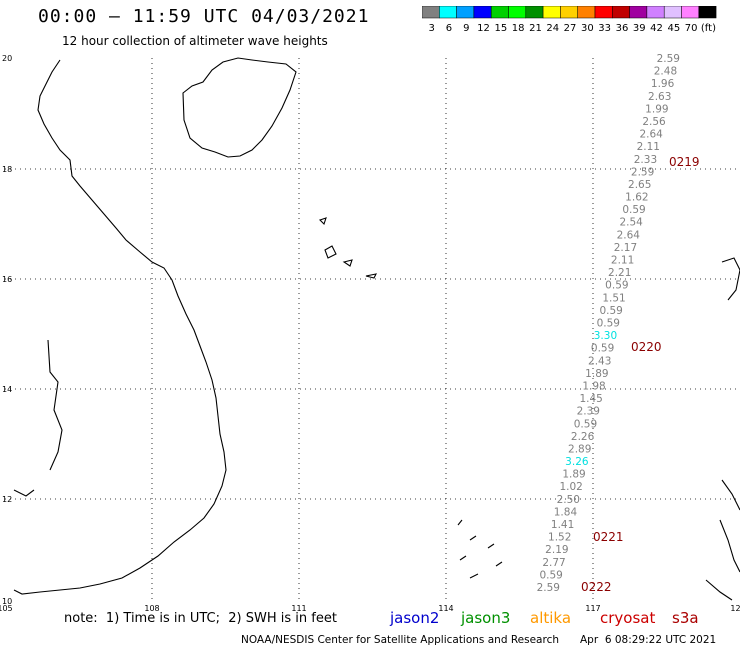  Describe the element at coordinates (579, 449) in the screenshot. I see `wave-height-value: 2.89` at that location.